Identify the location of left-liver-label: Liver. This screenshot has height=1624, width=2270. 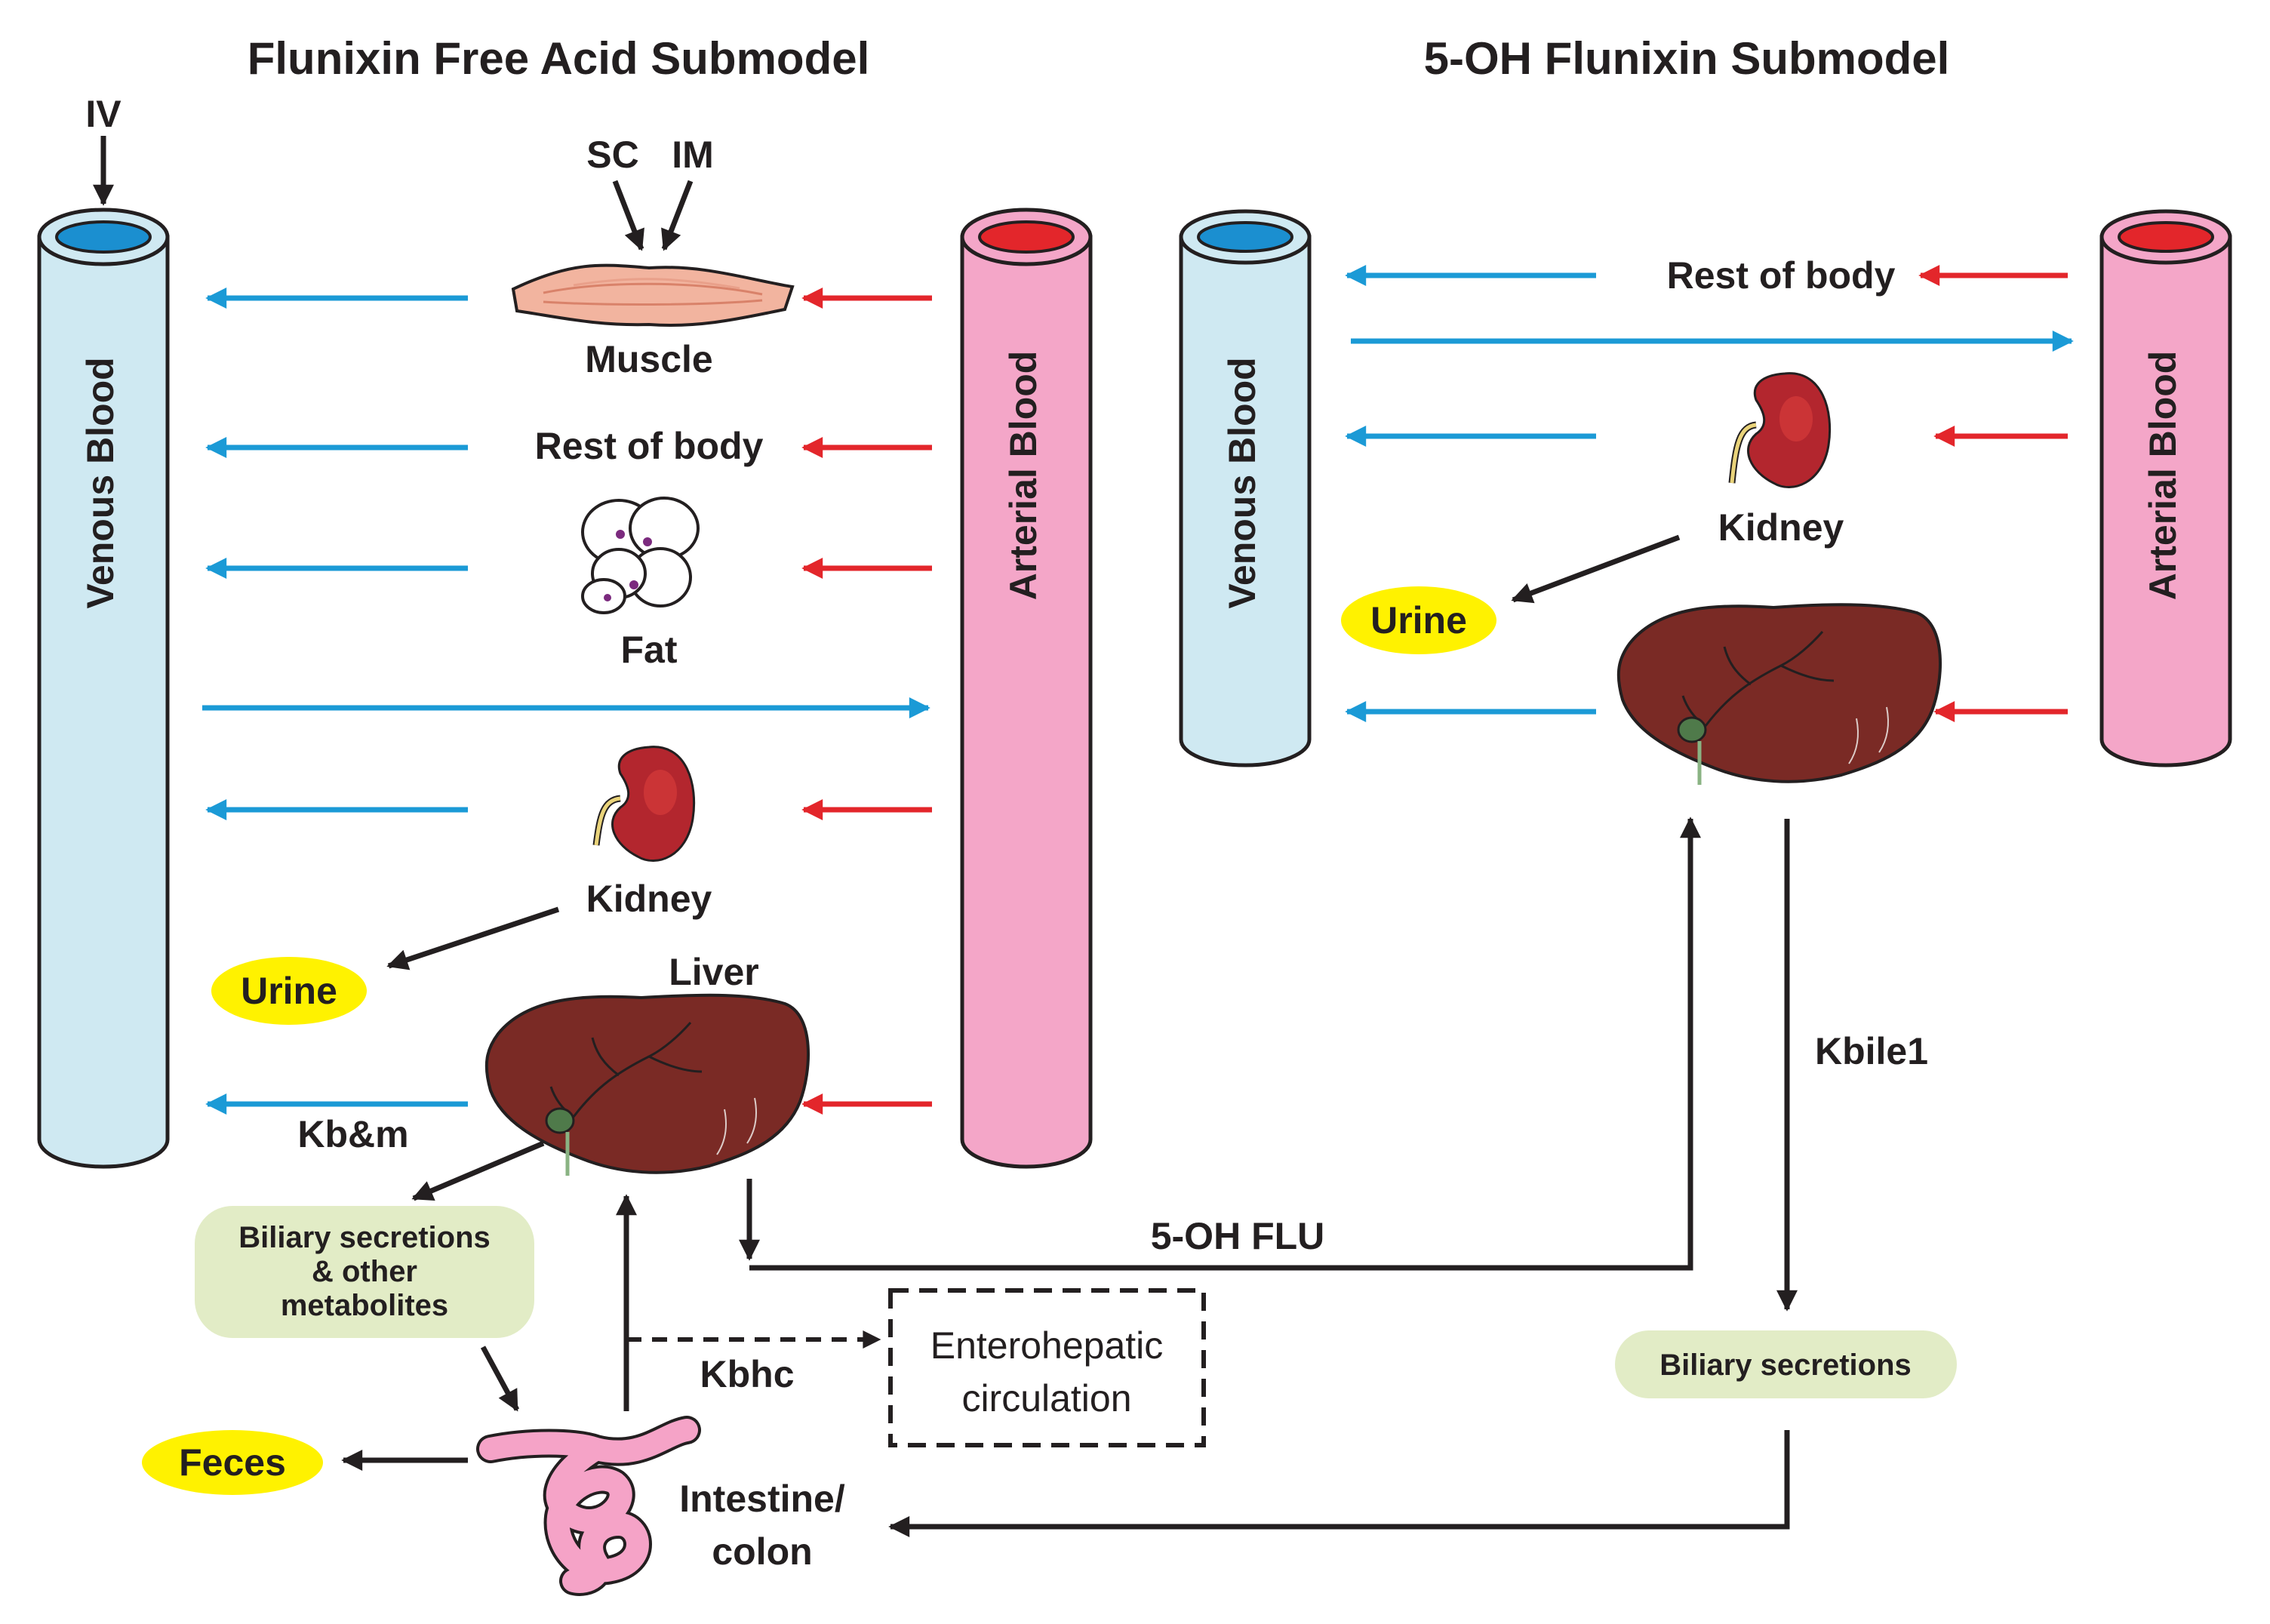
(714, 972).